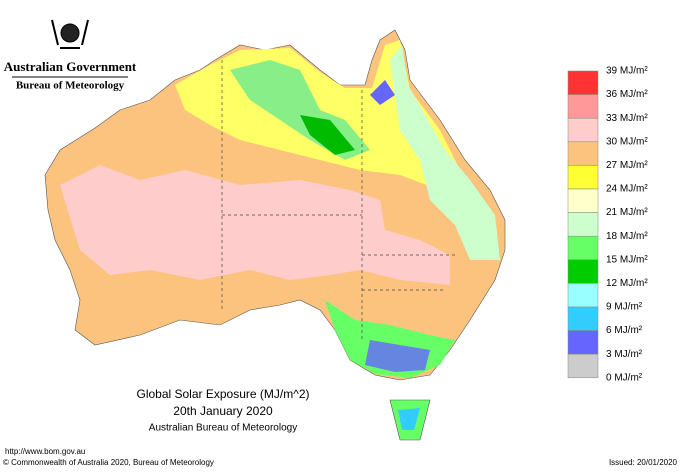 The height and width of the screenshot is (472, 680). What do you see at coordinates (70, 66) in the screenshot?
I see `government: Australian Government` at bounding box center [70, 66].